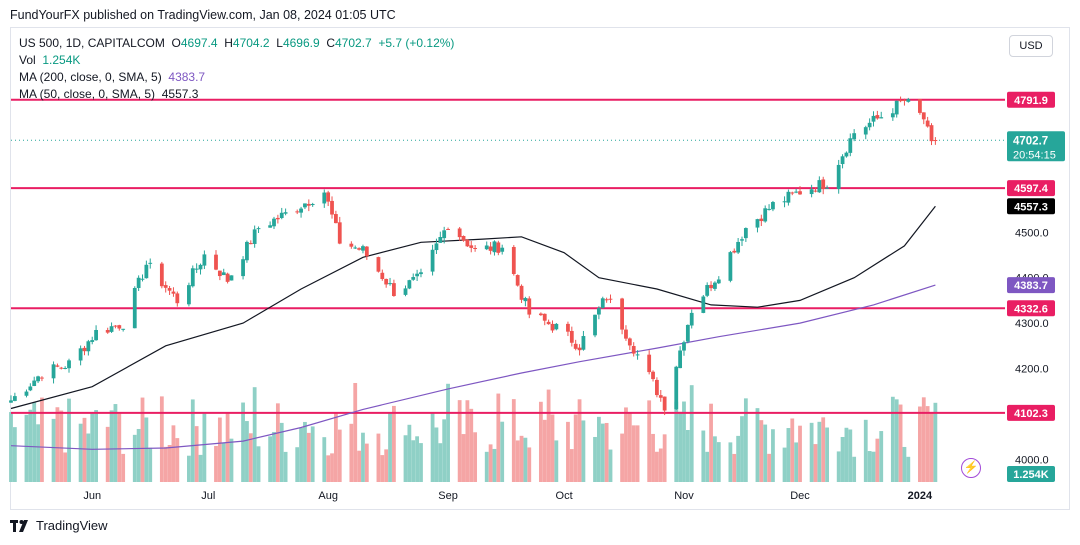 Image resolution: width=1080 pixels, height=545 pixels. I want to click on symbol-name: US 500, 1D, CAPITALCOM, so click(92, 43).